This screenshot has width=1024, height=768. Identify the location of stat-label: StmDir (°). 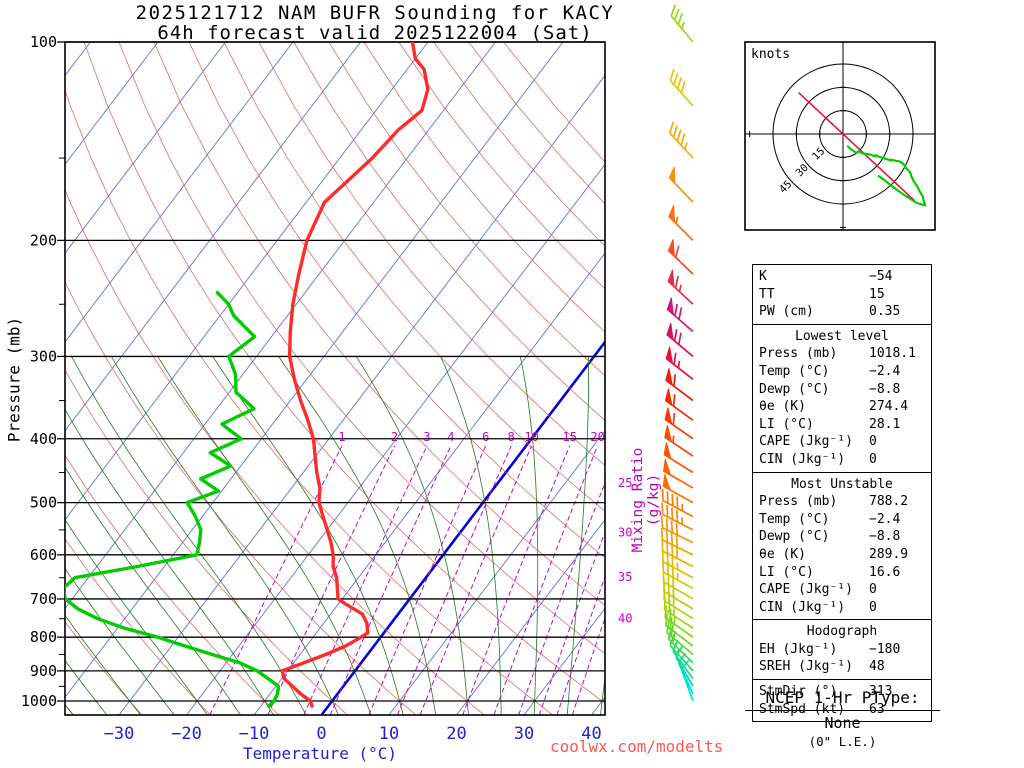
(798, 692).